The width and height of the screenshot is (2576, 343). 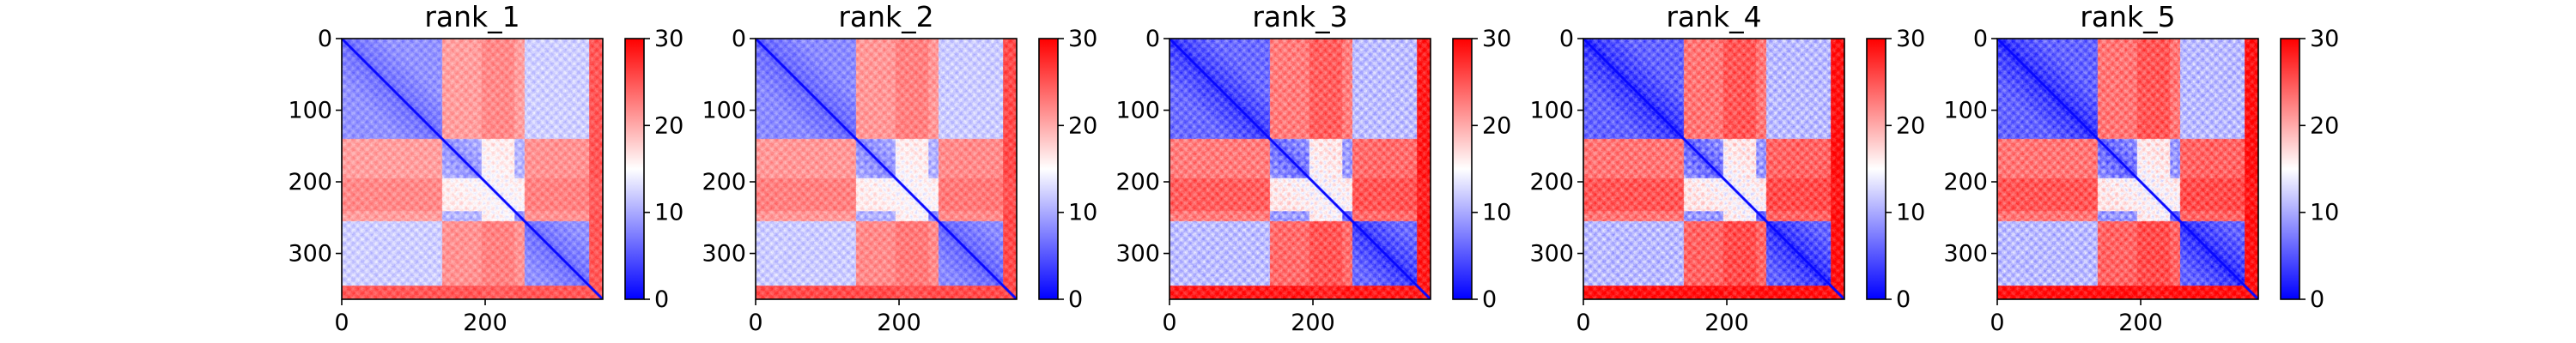 What do you see at coordinates (472, 16) in the screenshot?
I see `panel-title: rank_1` at bounding box center [472, 16].